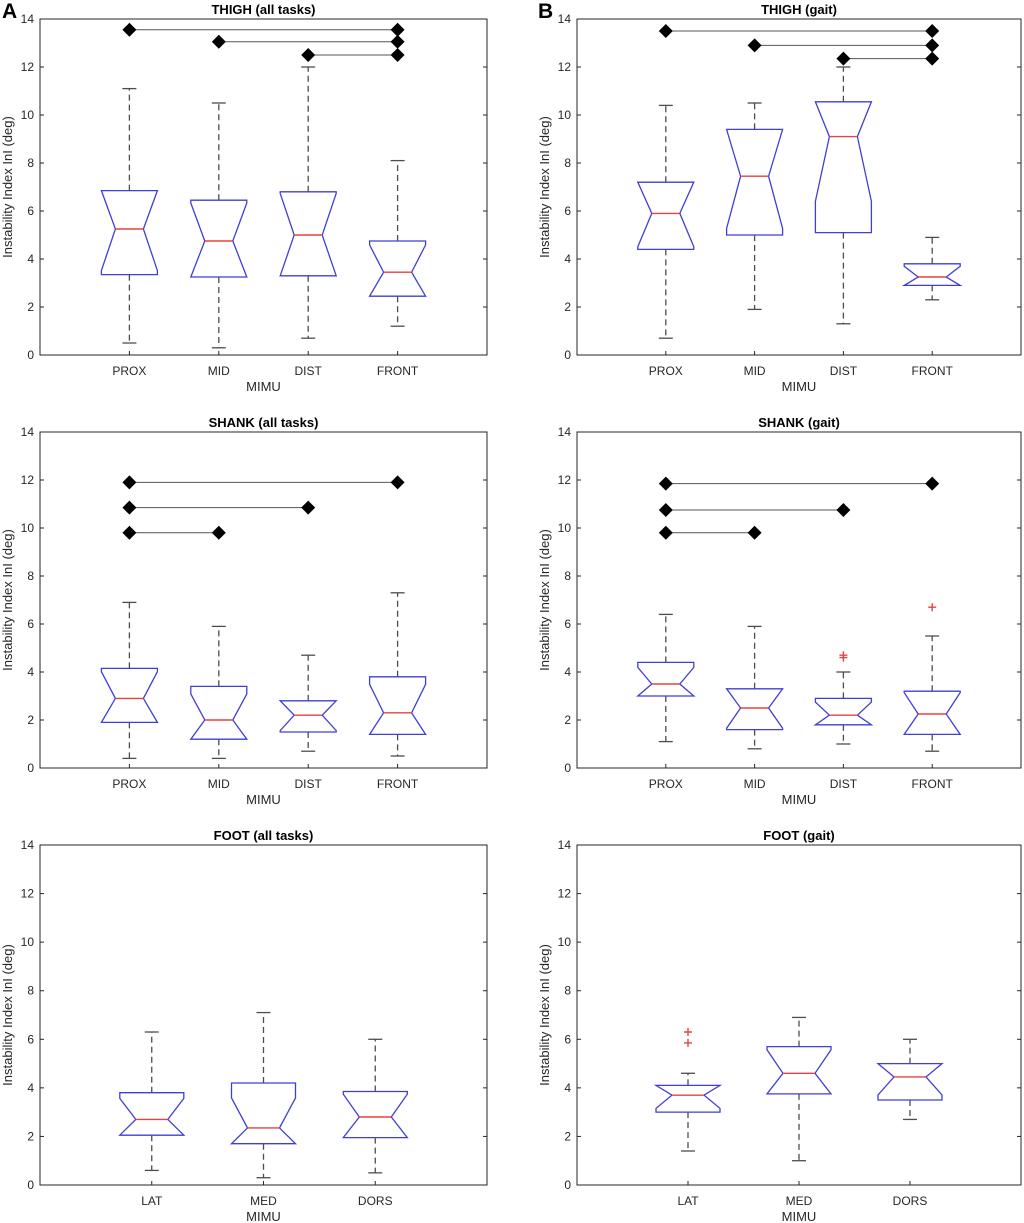  Describe the element at coordinates (910, 1201) in the screenshot. I see `x-tick-label: DORS` at that location.